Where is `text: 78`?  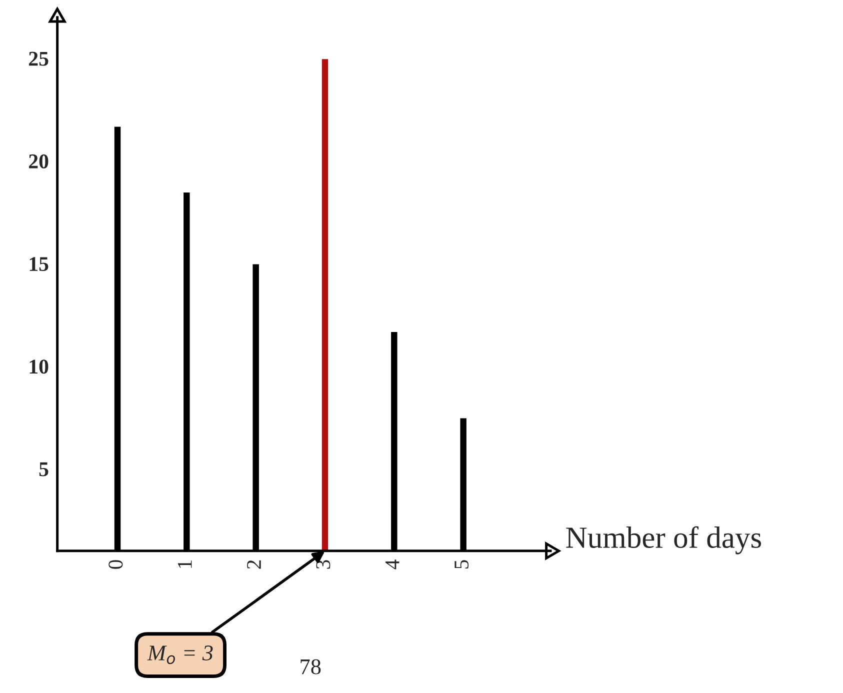
text: 78 is located at coordinates (310, 666).